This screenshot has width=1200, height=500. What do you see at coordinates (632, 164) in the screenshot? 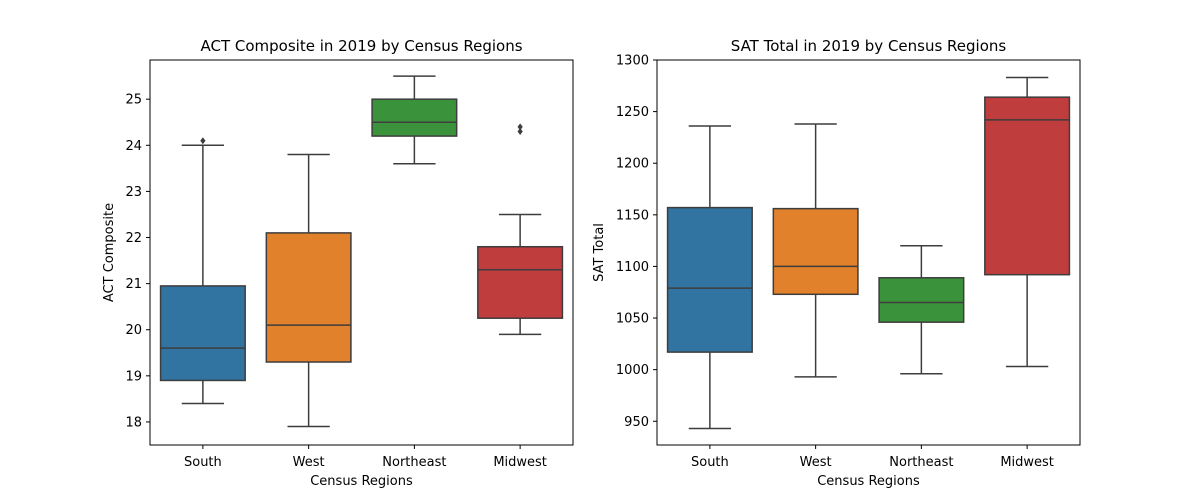
I see `y-tick-label: 1200` at bounding box center [632, 164].